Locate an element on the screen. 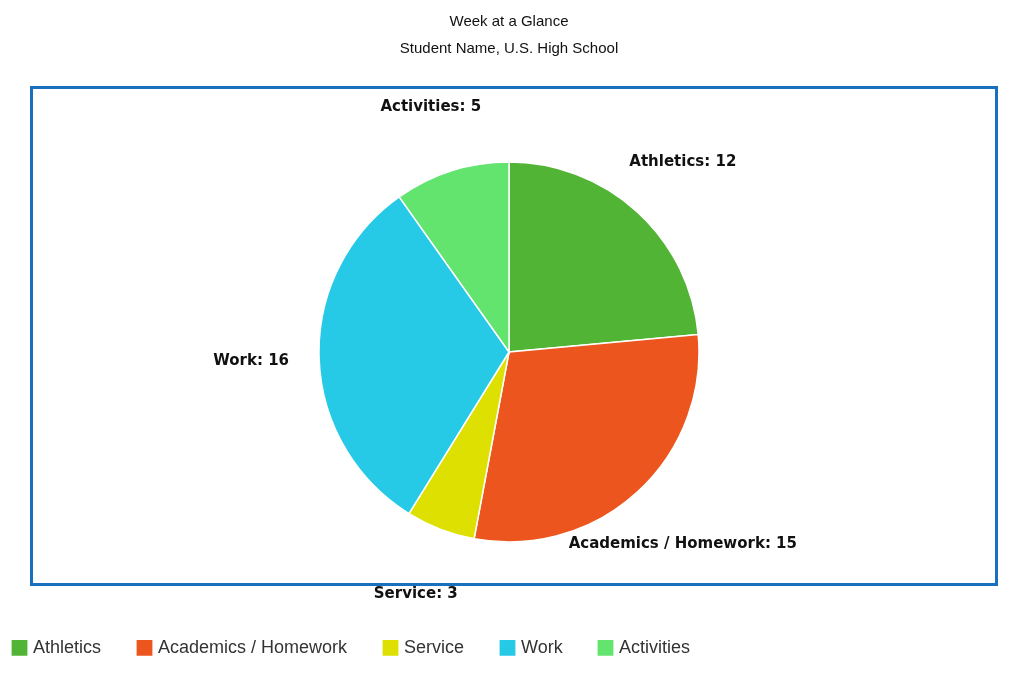 The image size is (1018, 674). data-label: Work: 16 is located at coordinates (251, 359).